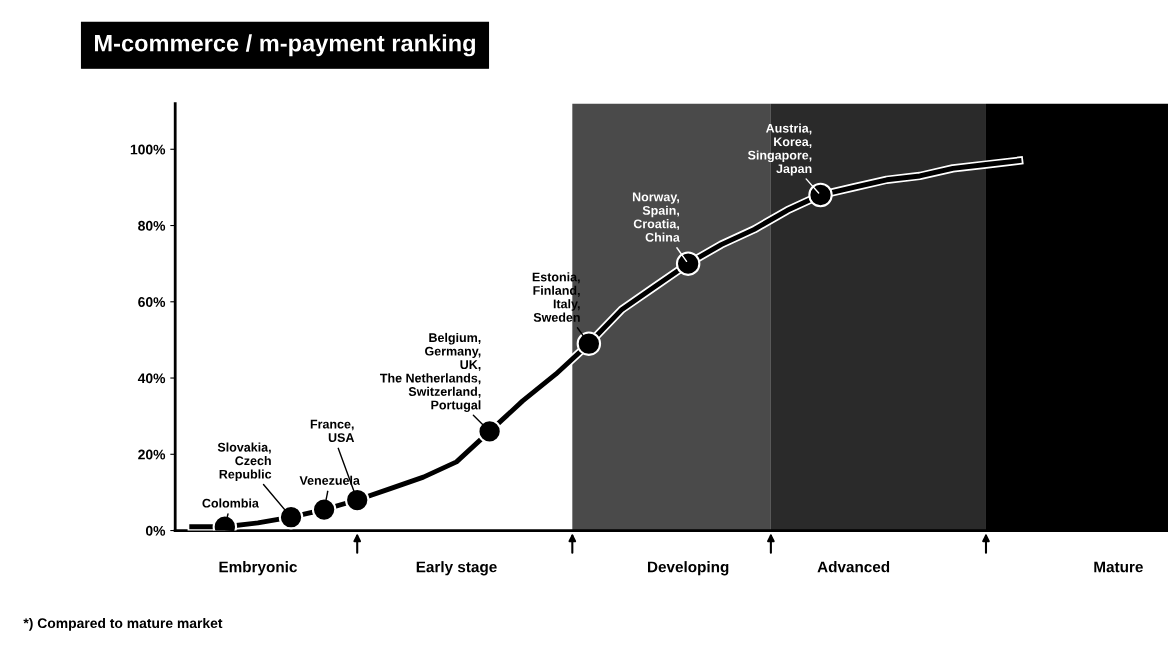 This screenshot has width=1168, height=647. Describe the element at coordinates (285, 45) in the screenshot. I see `chart-title: M-commerce / m-payment ranking` at that location.